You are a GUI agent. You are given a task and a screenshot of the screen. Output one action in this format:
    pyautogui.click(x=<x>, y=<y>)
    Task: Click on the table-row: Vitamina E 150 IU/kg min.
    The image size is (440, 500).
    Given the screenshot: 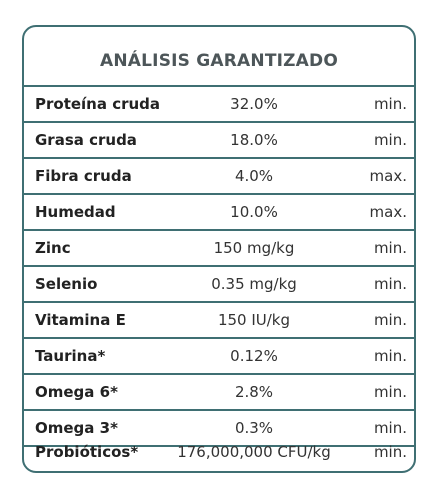 What is the action you would take?
    pyautogui.click(x=219, y=320)
    